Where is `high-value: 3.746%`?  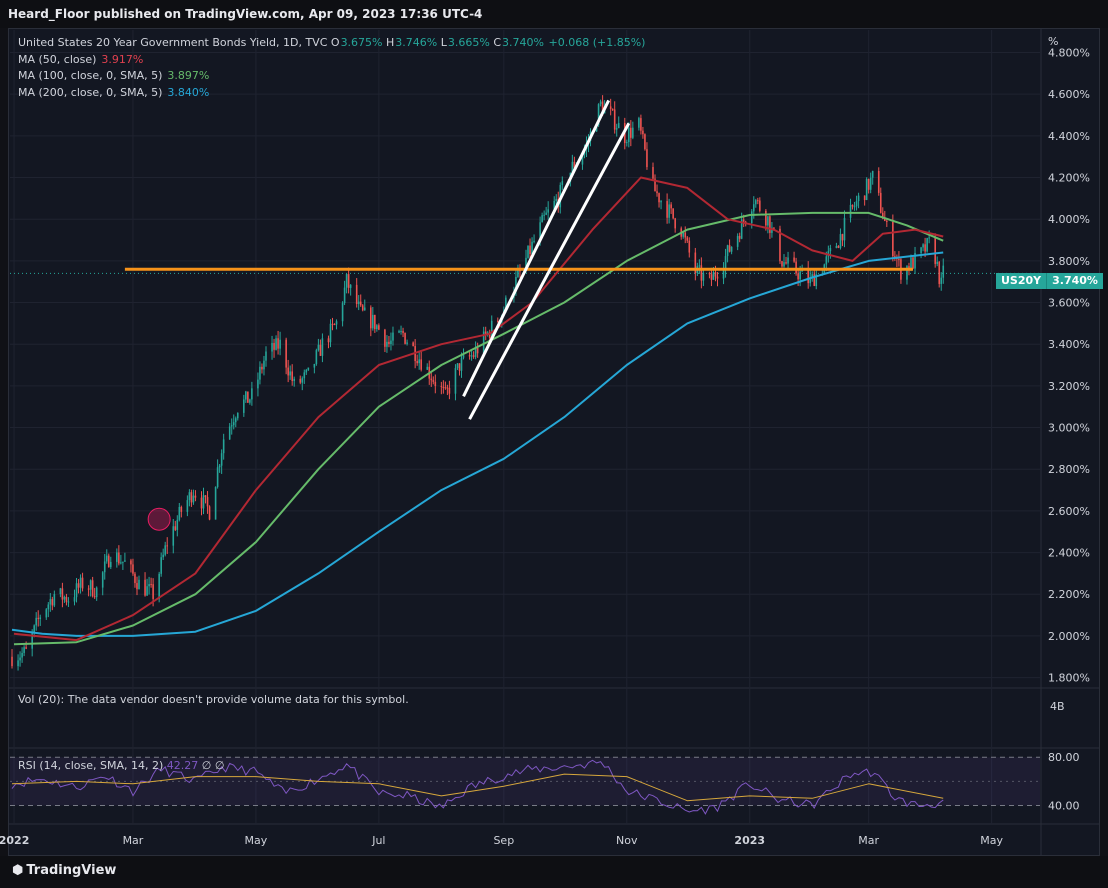
high-value: 3.746% is located at coordinates (416, 42).